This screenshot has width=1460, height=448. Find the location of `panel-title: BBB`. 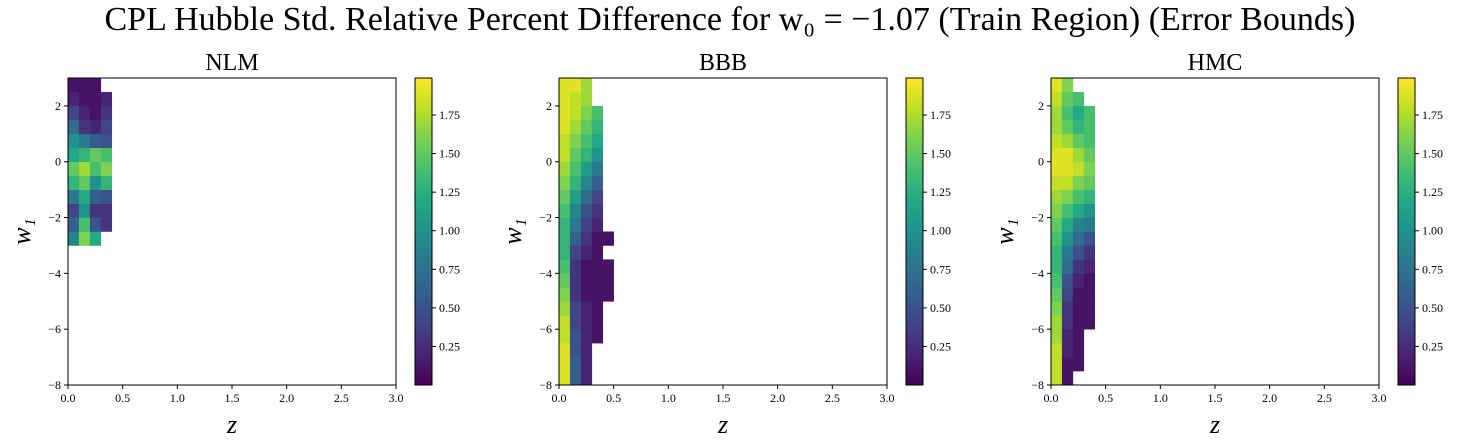

panel-title: BBB is located at coordinates (723, 63).